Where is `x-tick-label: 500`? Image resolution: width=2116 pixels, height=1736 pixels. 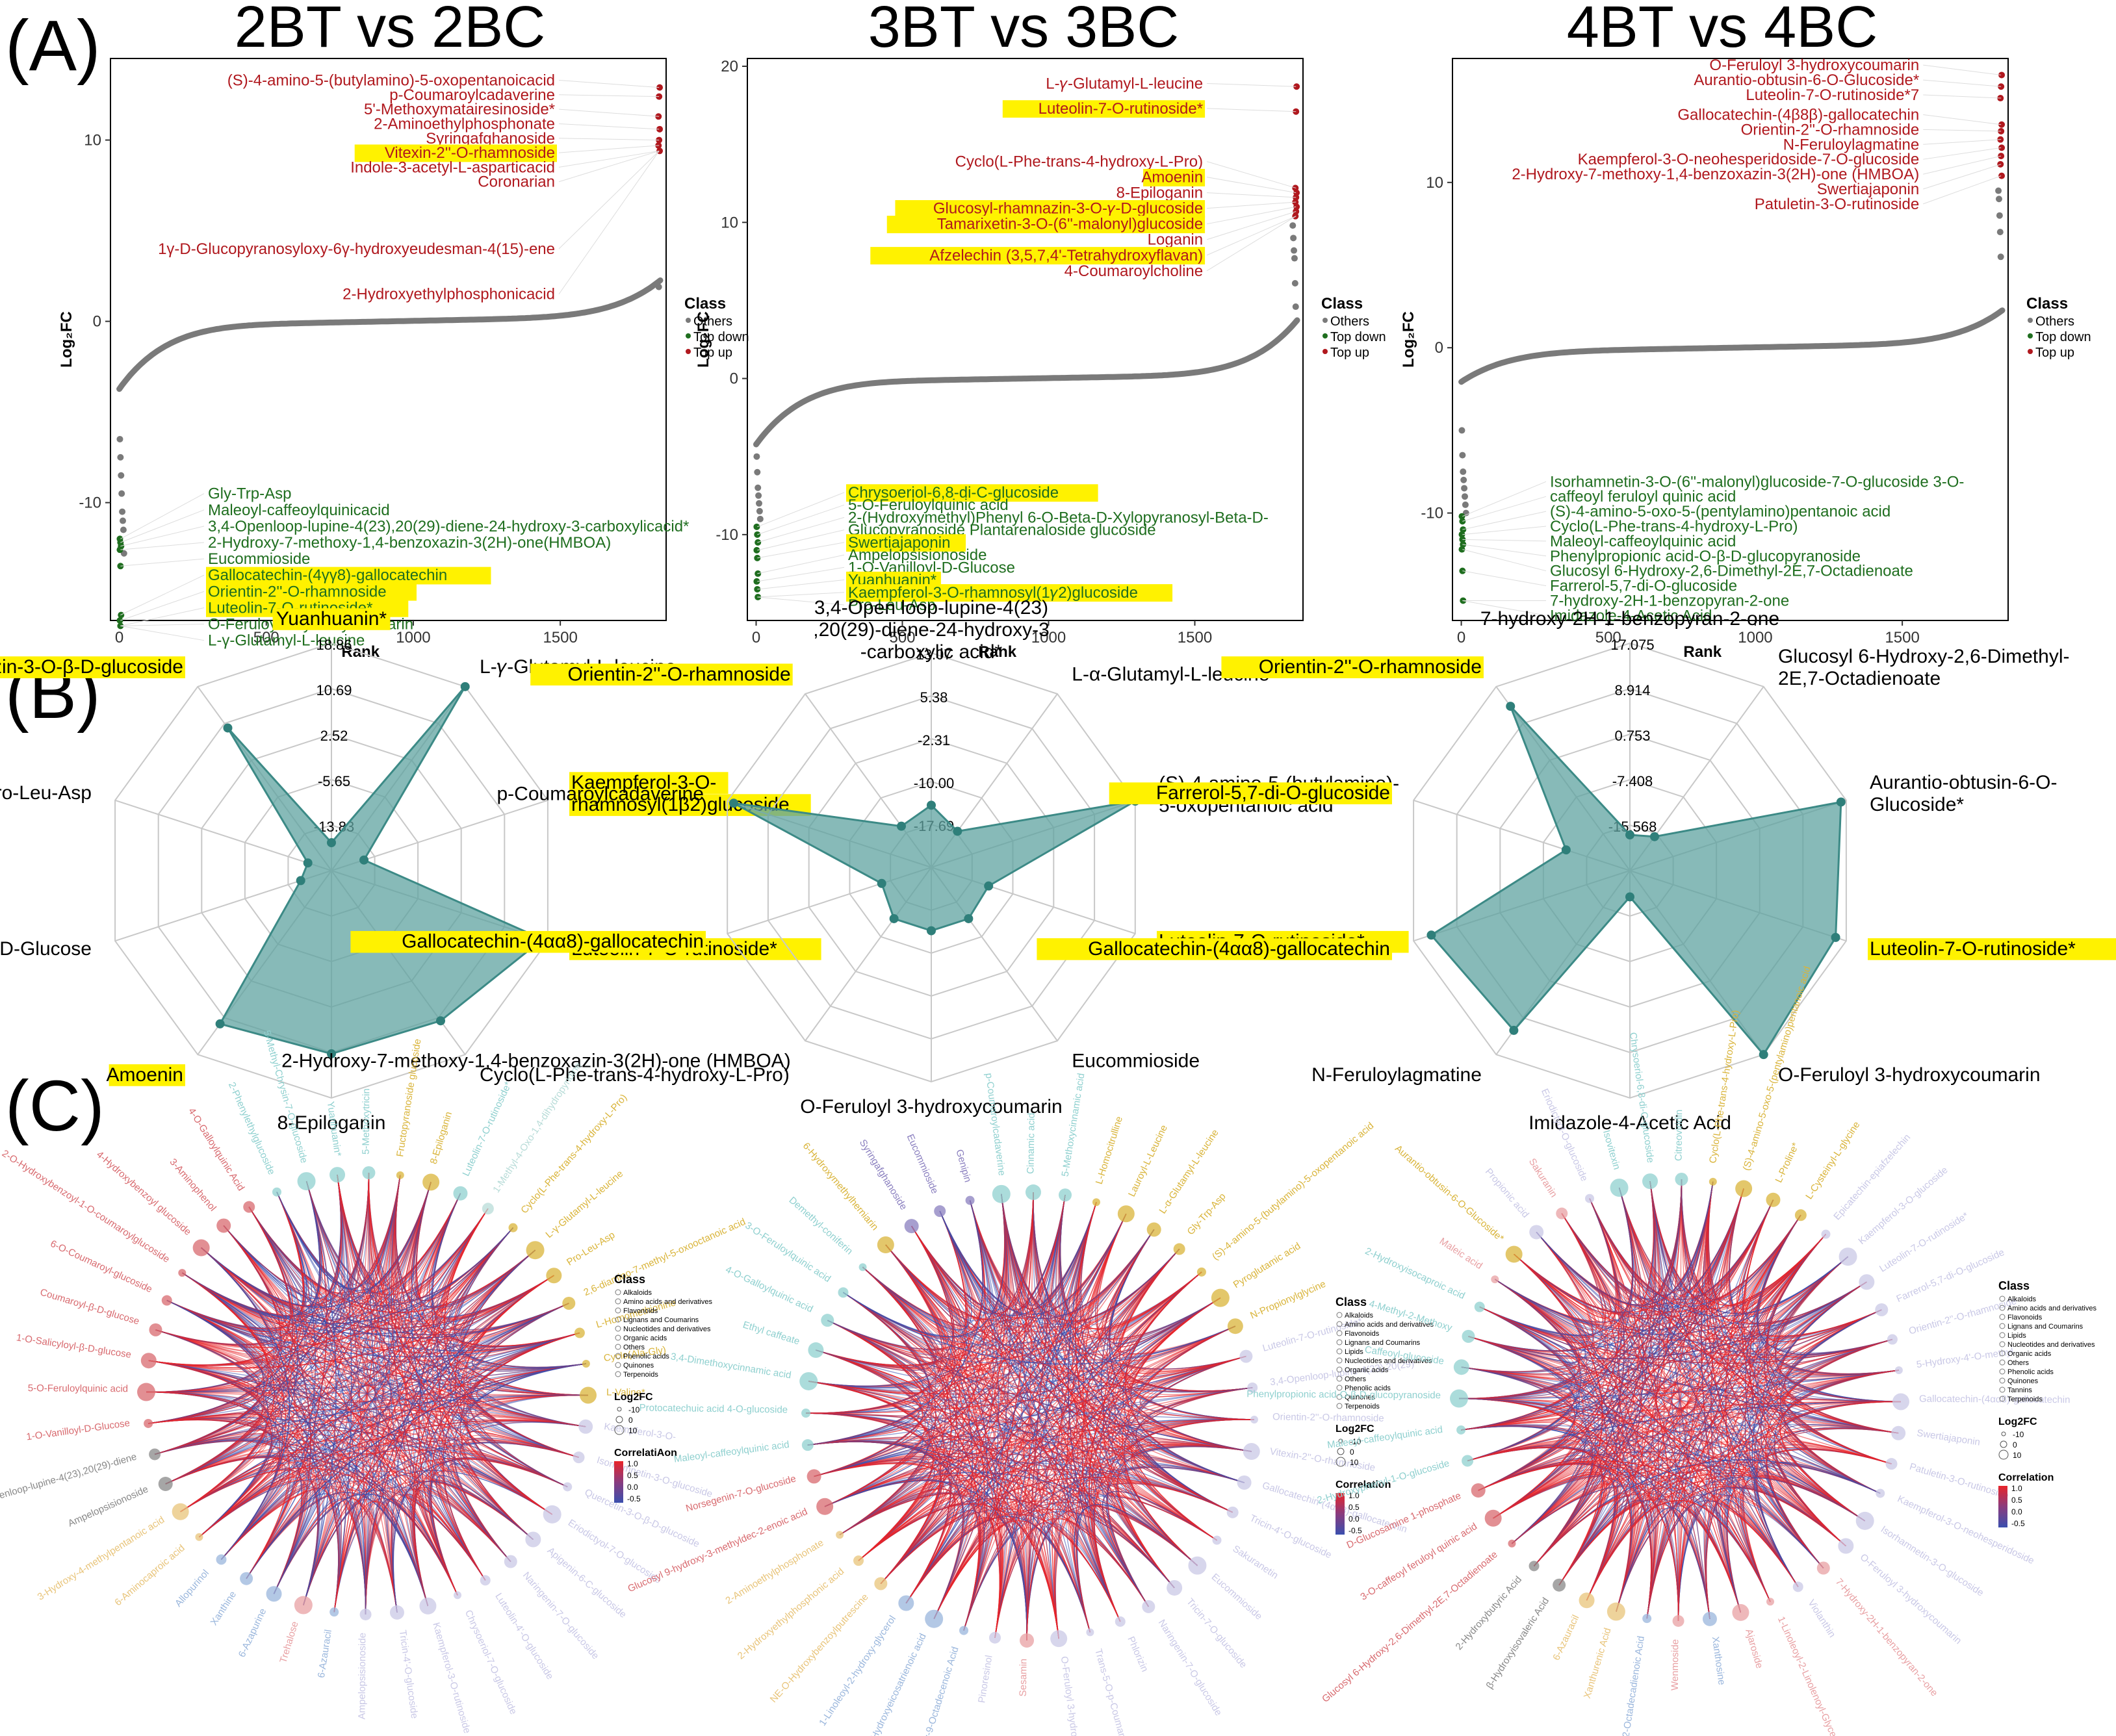
x-tick-label: 500 is located at coordinates (1608, 637).